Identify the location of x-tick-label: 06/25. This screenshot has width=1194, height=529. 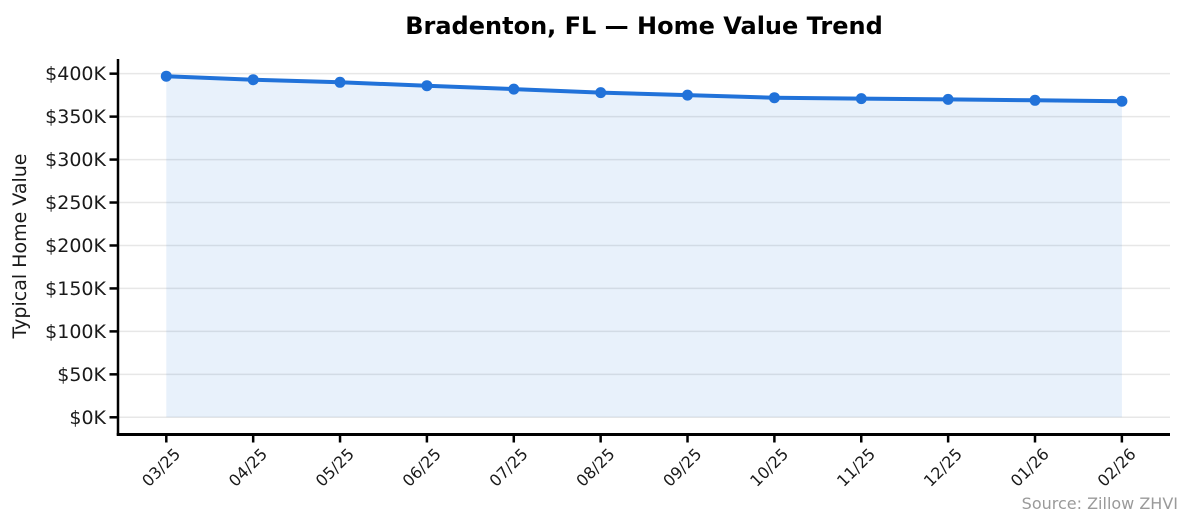
(422, 467).